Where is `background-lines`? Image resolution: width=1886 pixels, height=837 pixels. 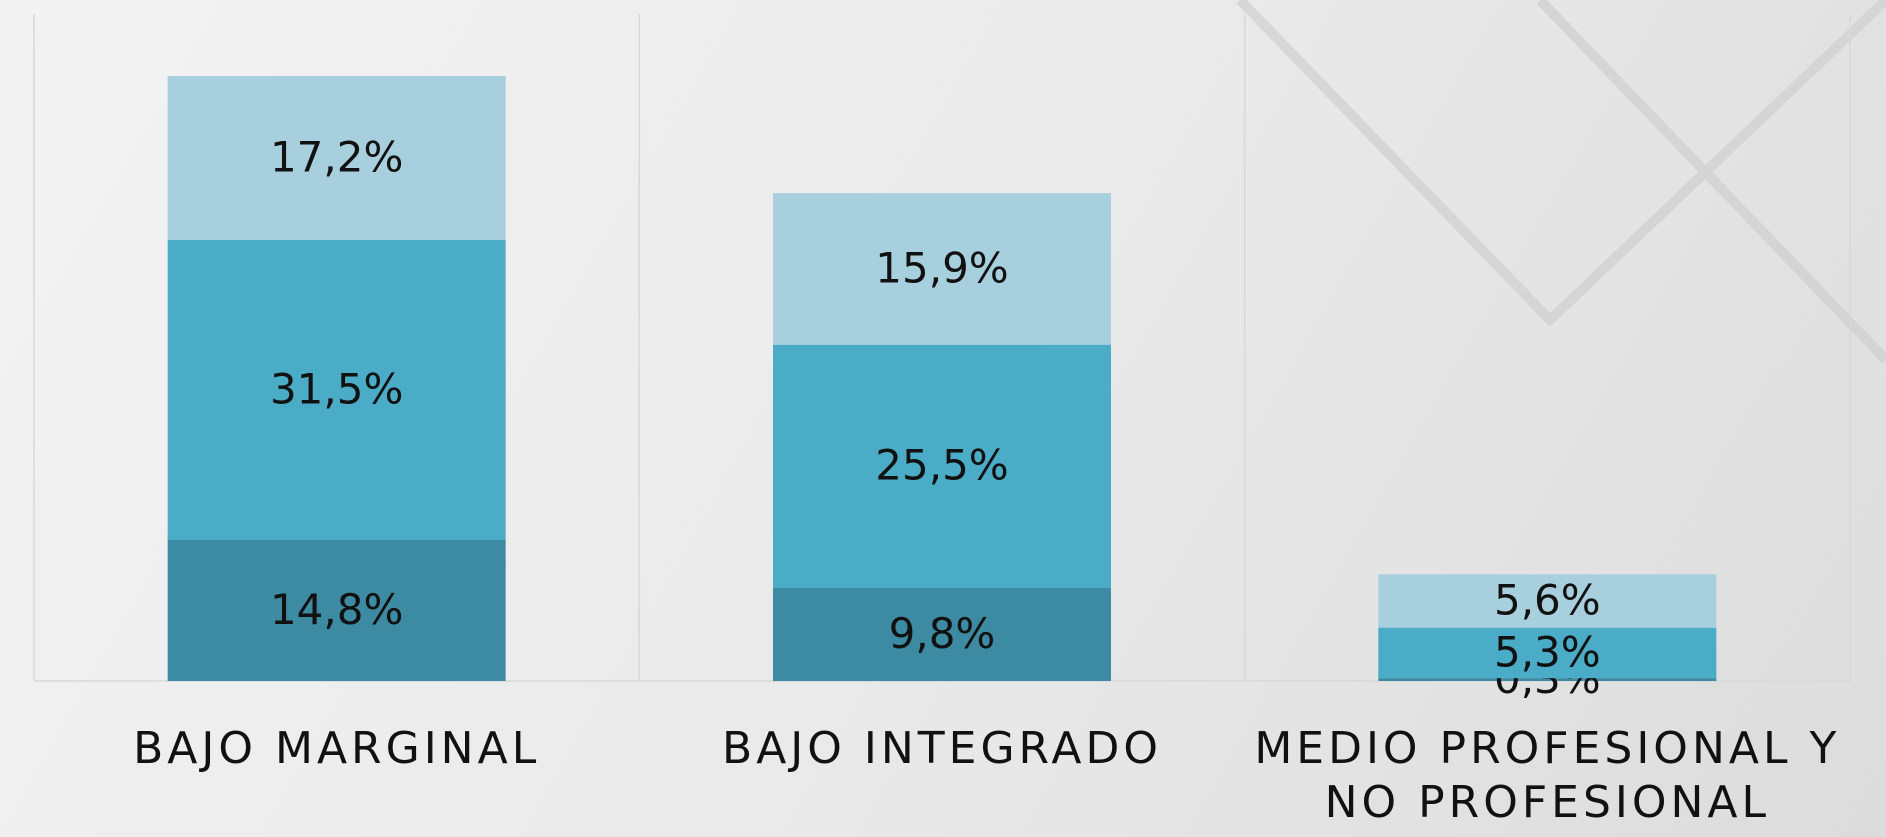 background-lines is located at coordinates (1561, 182).